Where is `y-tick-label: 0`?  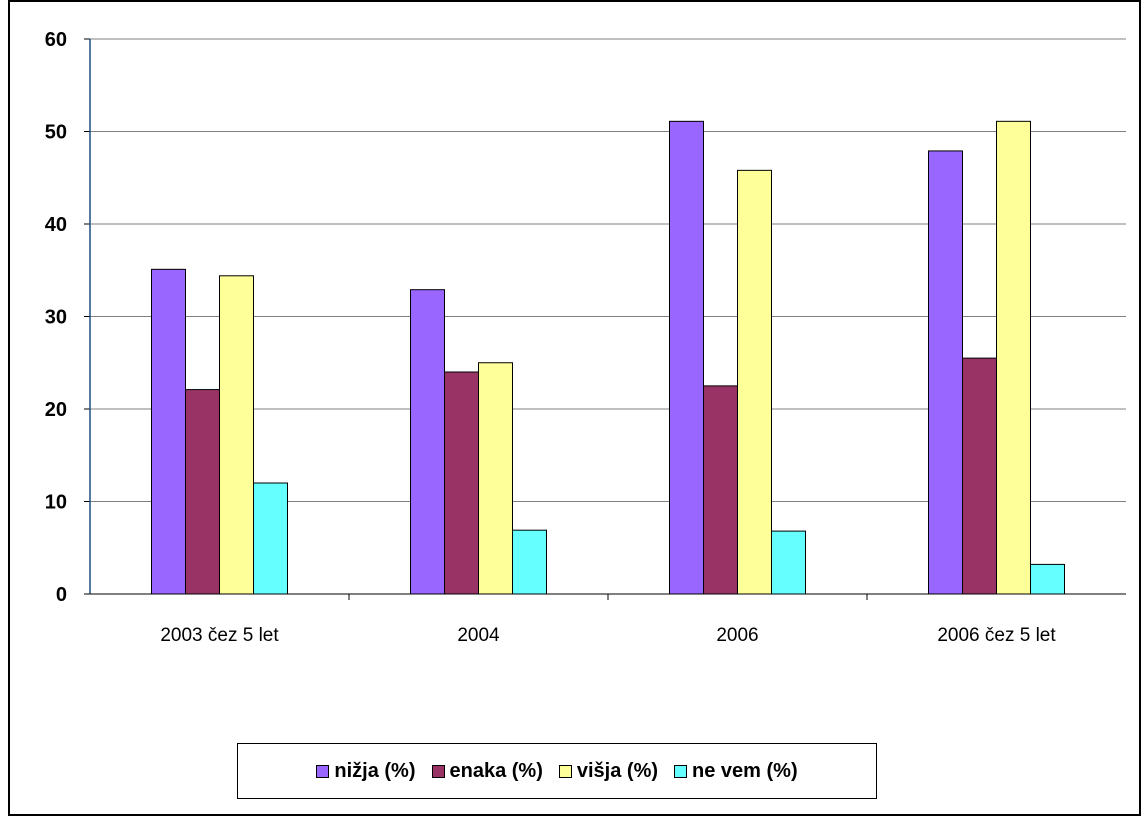 y-tick-label: 0 is located at coordinates (61, 595).